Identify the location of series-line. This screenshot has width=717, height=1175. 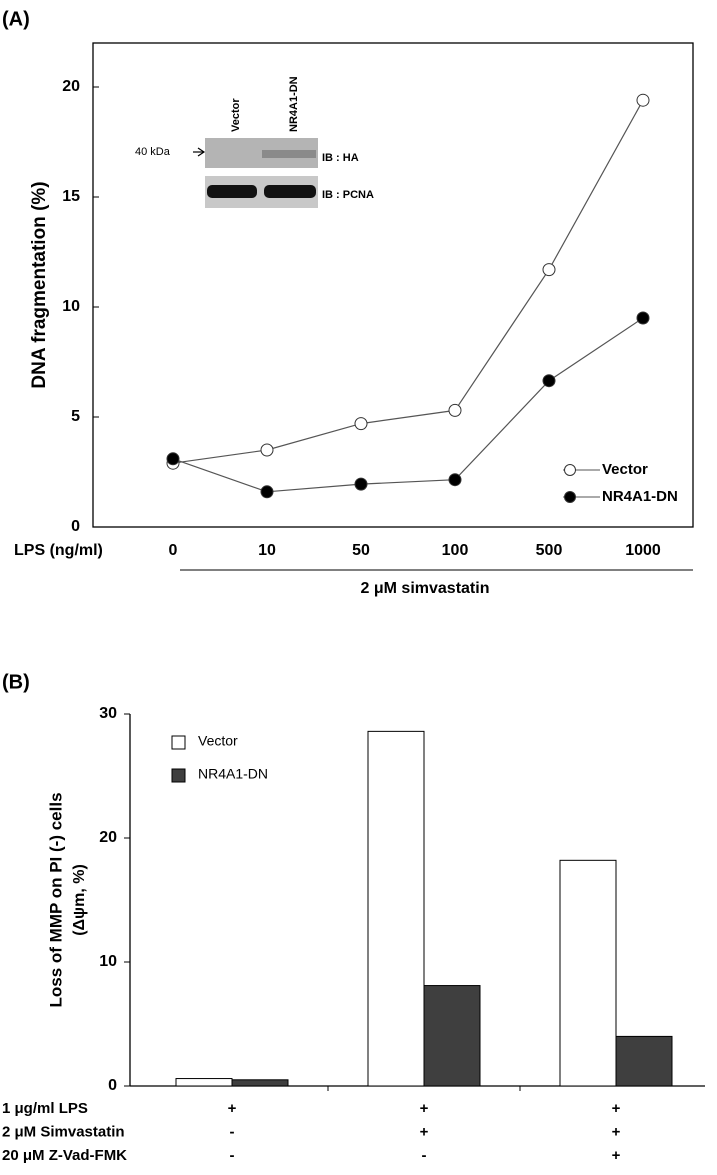
(408, 405).